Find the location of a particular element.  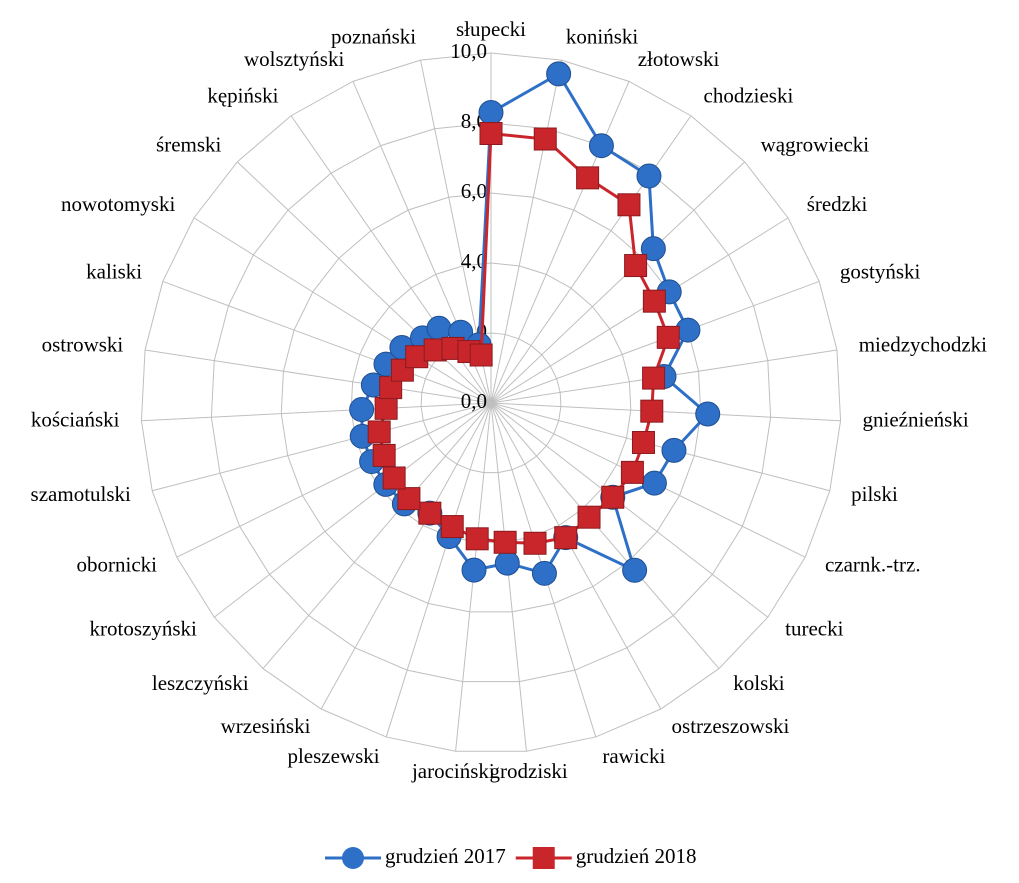

category-label: śremski is located at coordinates (188, 145).